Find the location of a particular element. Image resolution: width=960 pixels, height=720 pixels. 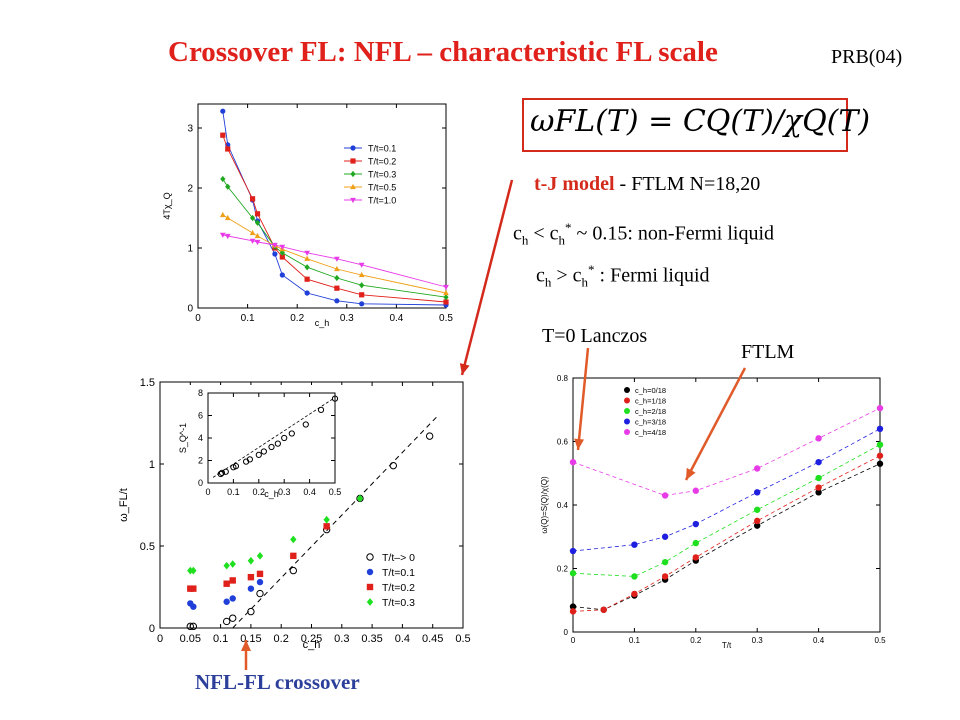

chi-chart-xtick-label: 0.5 is located at coordinates (446, 318).